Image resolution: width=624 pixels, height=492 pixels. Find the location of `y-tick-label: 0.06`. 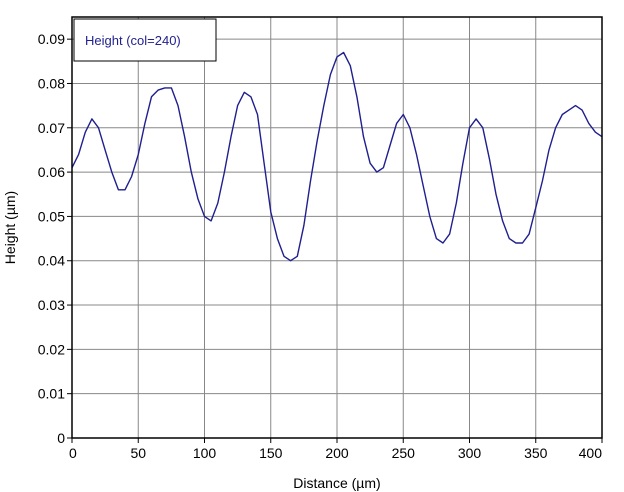

y-tick-label: 0.06 is located at coordinates (51, 172).